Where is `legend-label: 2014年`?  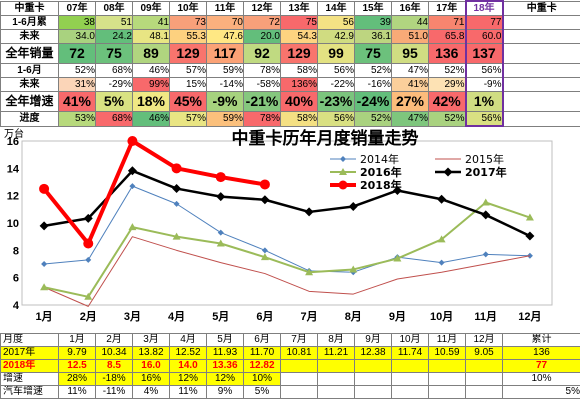 legend-label: 2014年 is located at coordinates (379, 159).